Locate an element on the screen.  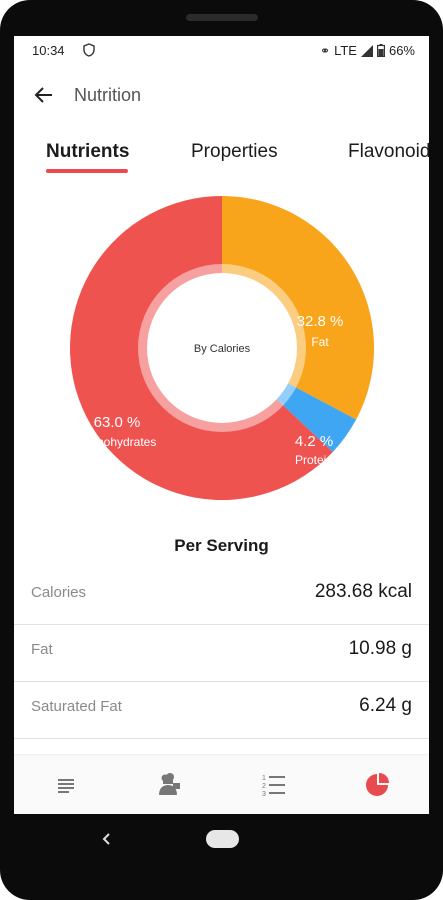
status-time: 10:34 is located at coordinates (48, 50).